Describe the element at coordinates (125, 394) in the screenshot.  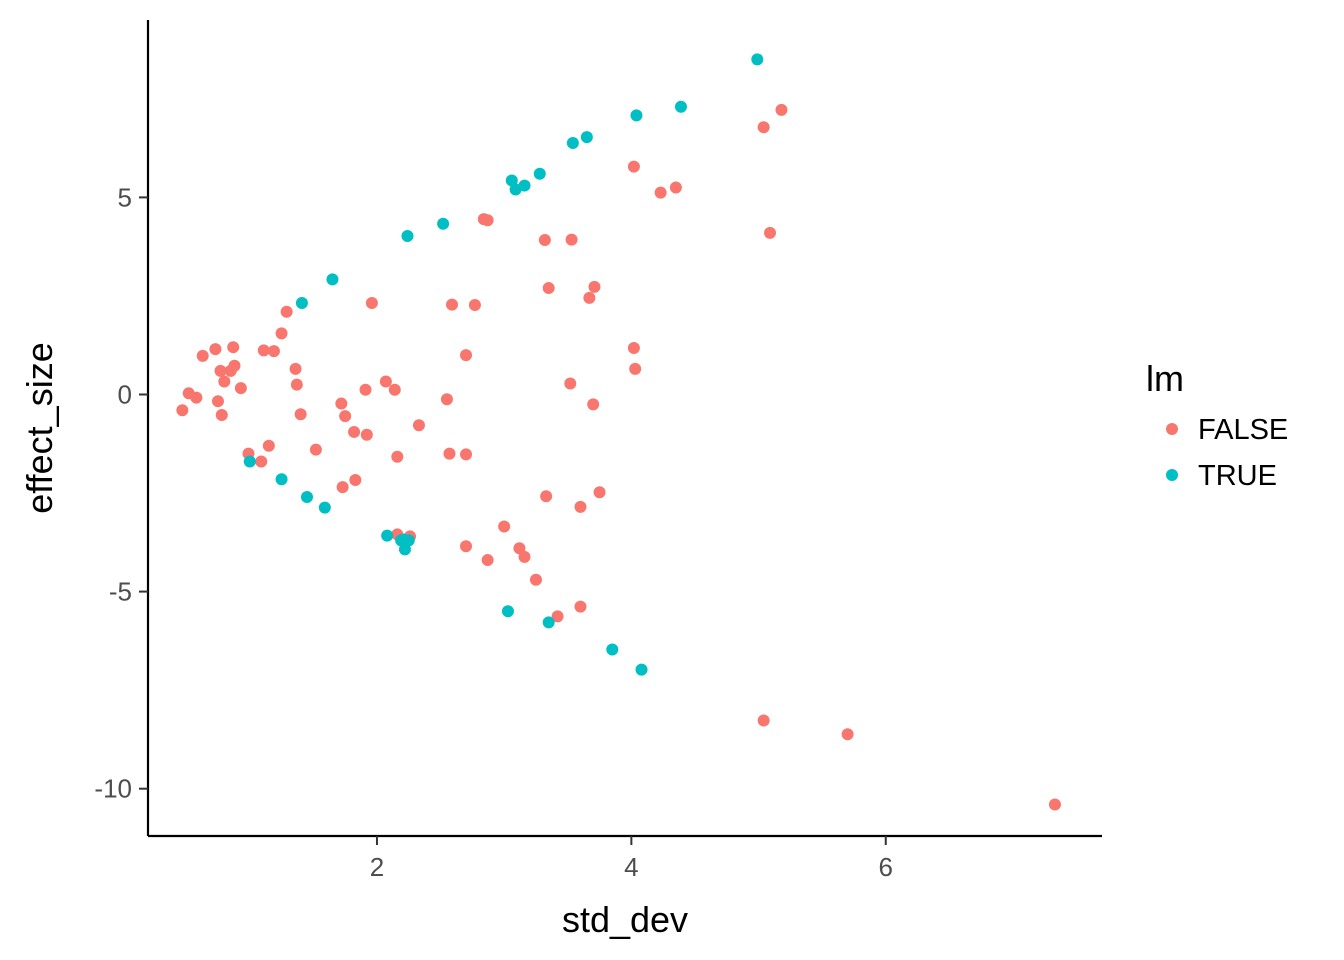
I see `y-tick-label: 0` at that location.